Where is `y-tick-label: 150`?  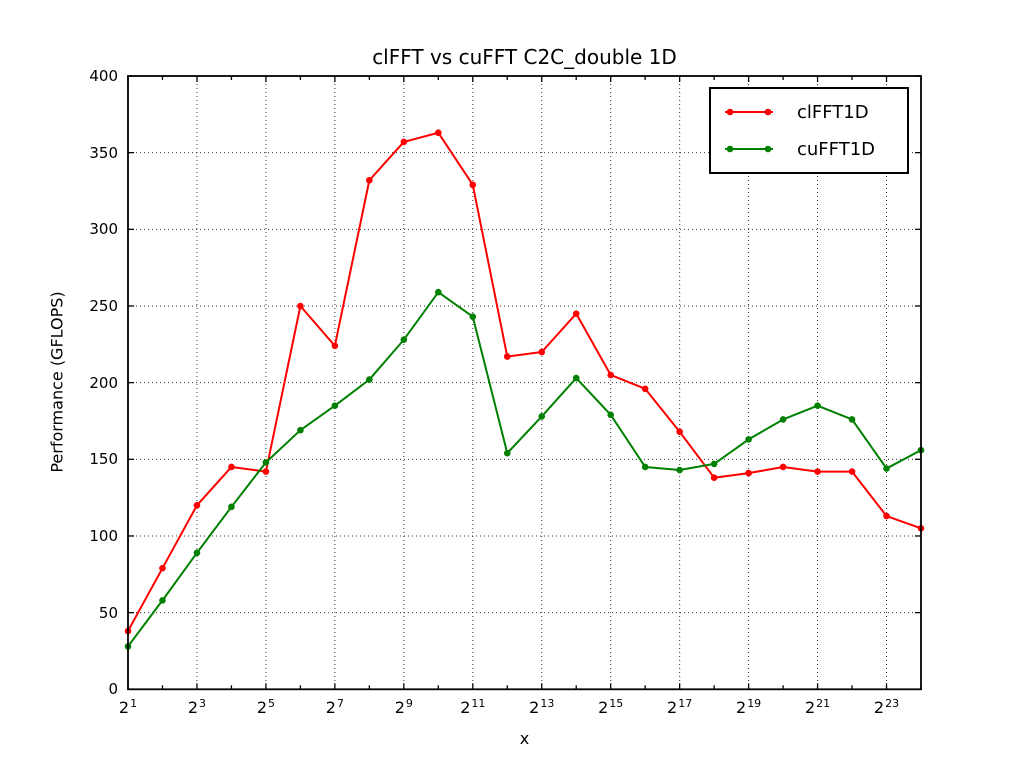
y-tick-label: 150 is located at coordinates (103, 459).